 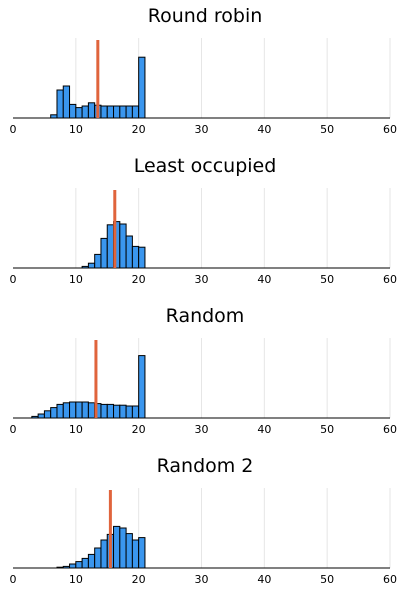 What do you see at coordinates (205, 316) in the screenshot?
I see `chart-title: Random` at bounding box center [205, 316].